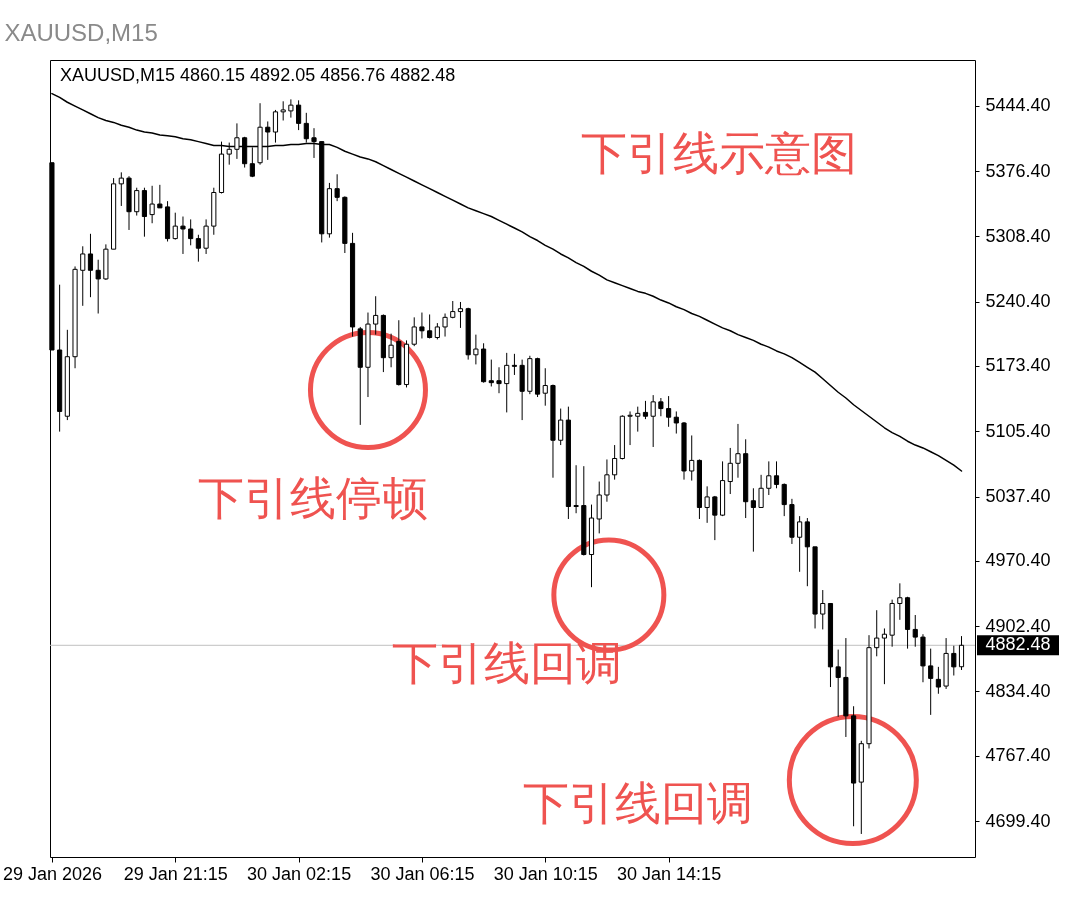 Image resolution: width=1078 pixels, height=900 pixels. I want to click on y-tick-label: 5037.40, so click(1018, 496).